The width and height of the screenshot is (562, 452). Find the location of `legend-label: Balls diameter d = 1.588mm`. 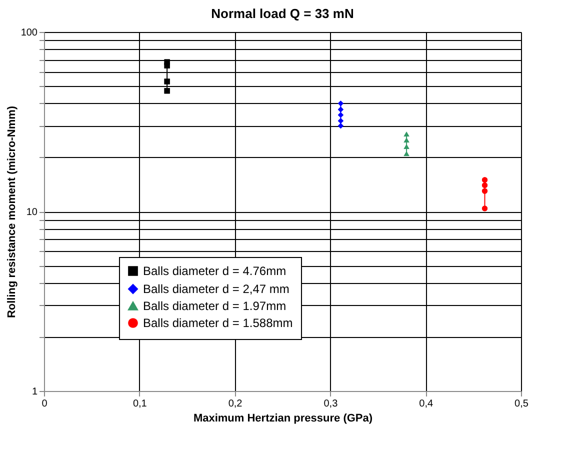

legend-label: Balls diameter d = 1.588mm is located at coordinates (218, 323).